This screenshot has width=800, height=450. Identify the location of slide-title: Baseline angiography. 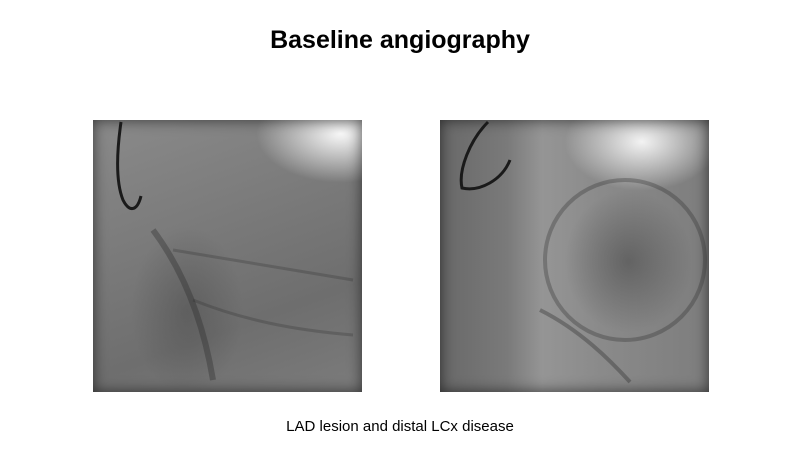
(400, 40).